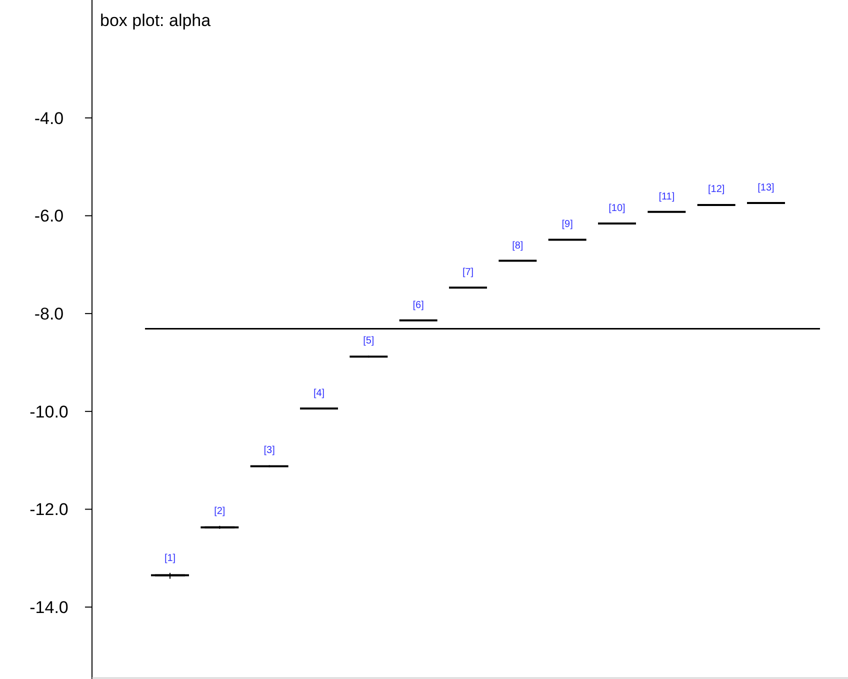 This screenshot has width=848, height=679. Describe the element at coordinates (170, 558) in the screenshot. I see `x-tick-label: [1]` at that location.